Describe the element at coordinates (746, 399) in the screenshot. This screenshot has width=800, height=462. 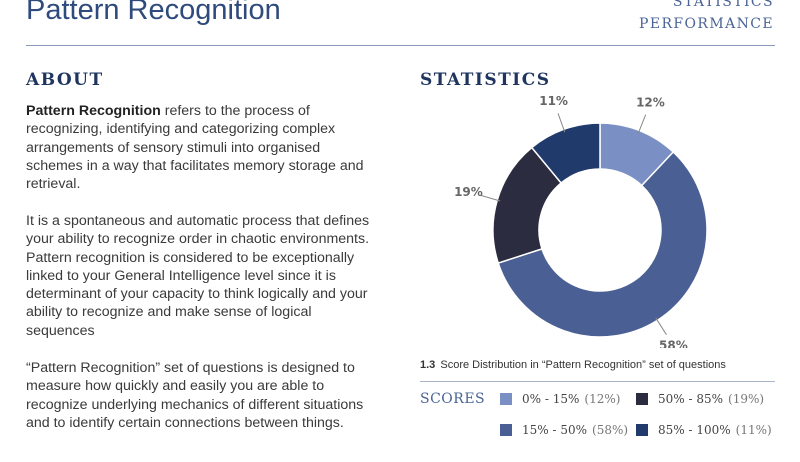
I see `legend-percent: (19%)` at that location.